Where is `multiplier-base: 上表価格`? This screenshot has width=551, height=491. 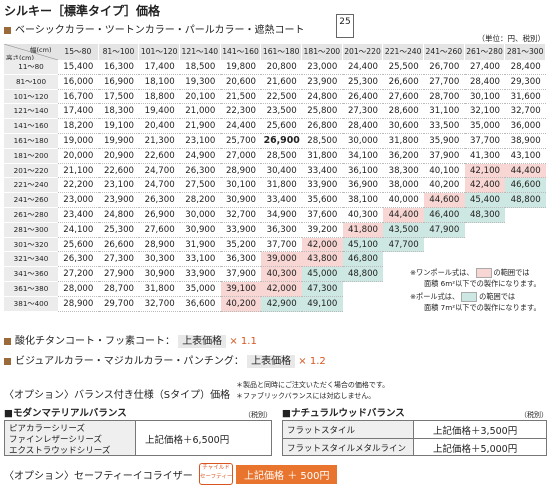
multiplier-base: 上表価格 is located at coordinates (202, 341).